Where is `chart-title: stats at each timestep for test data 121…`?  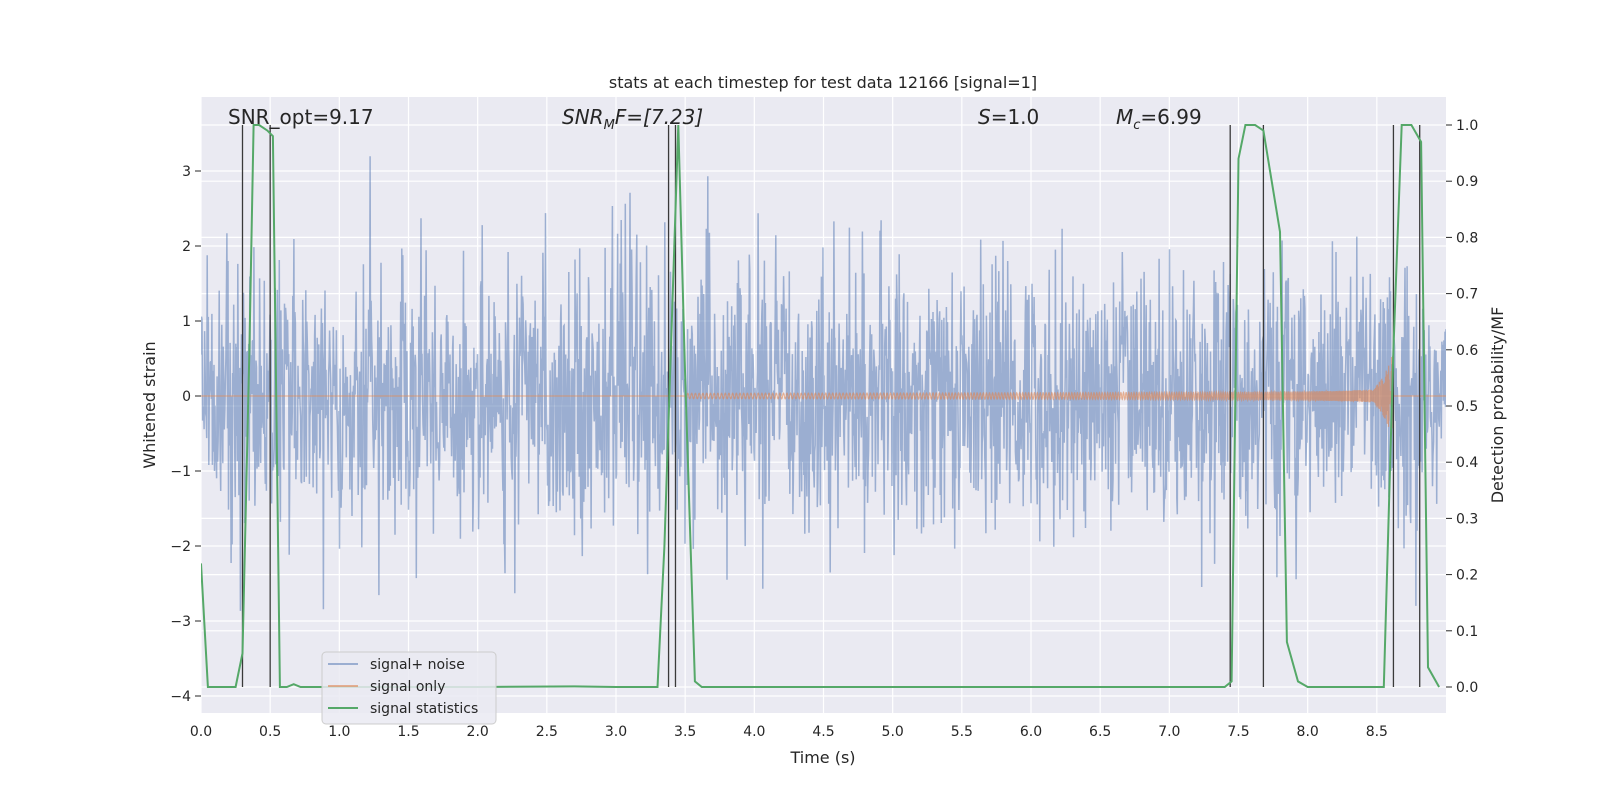 chart-title: stats at each timestep for test data 121… is located at coordinates (823, 82).